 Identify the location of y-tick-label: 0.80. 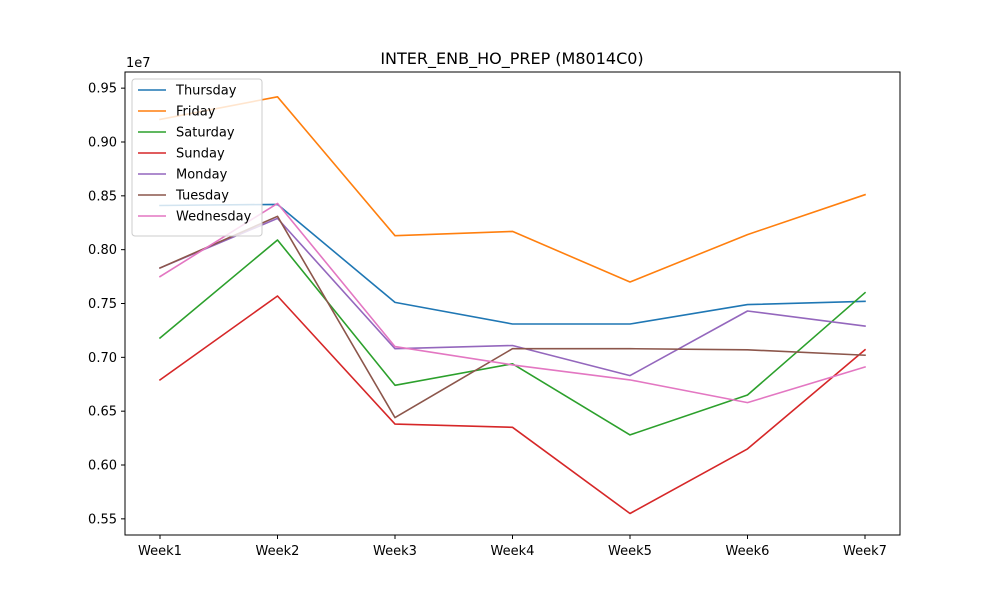
(102, 250).